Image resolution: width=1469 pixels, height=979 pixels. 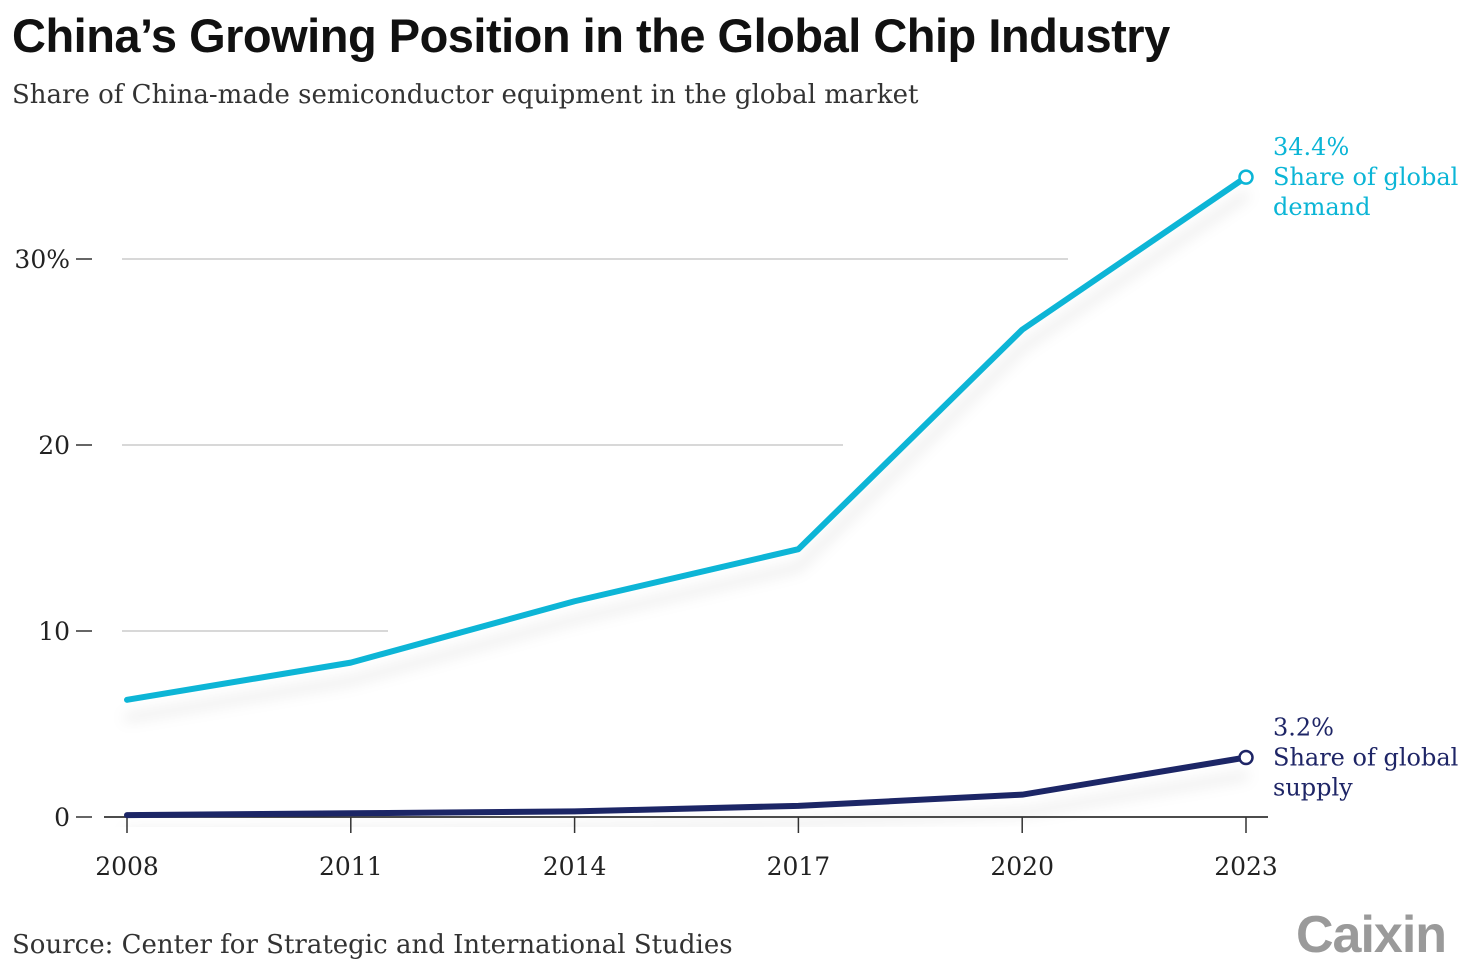 I want to click on series-line-share-of-global-supply, so click(x=686, y=786).